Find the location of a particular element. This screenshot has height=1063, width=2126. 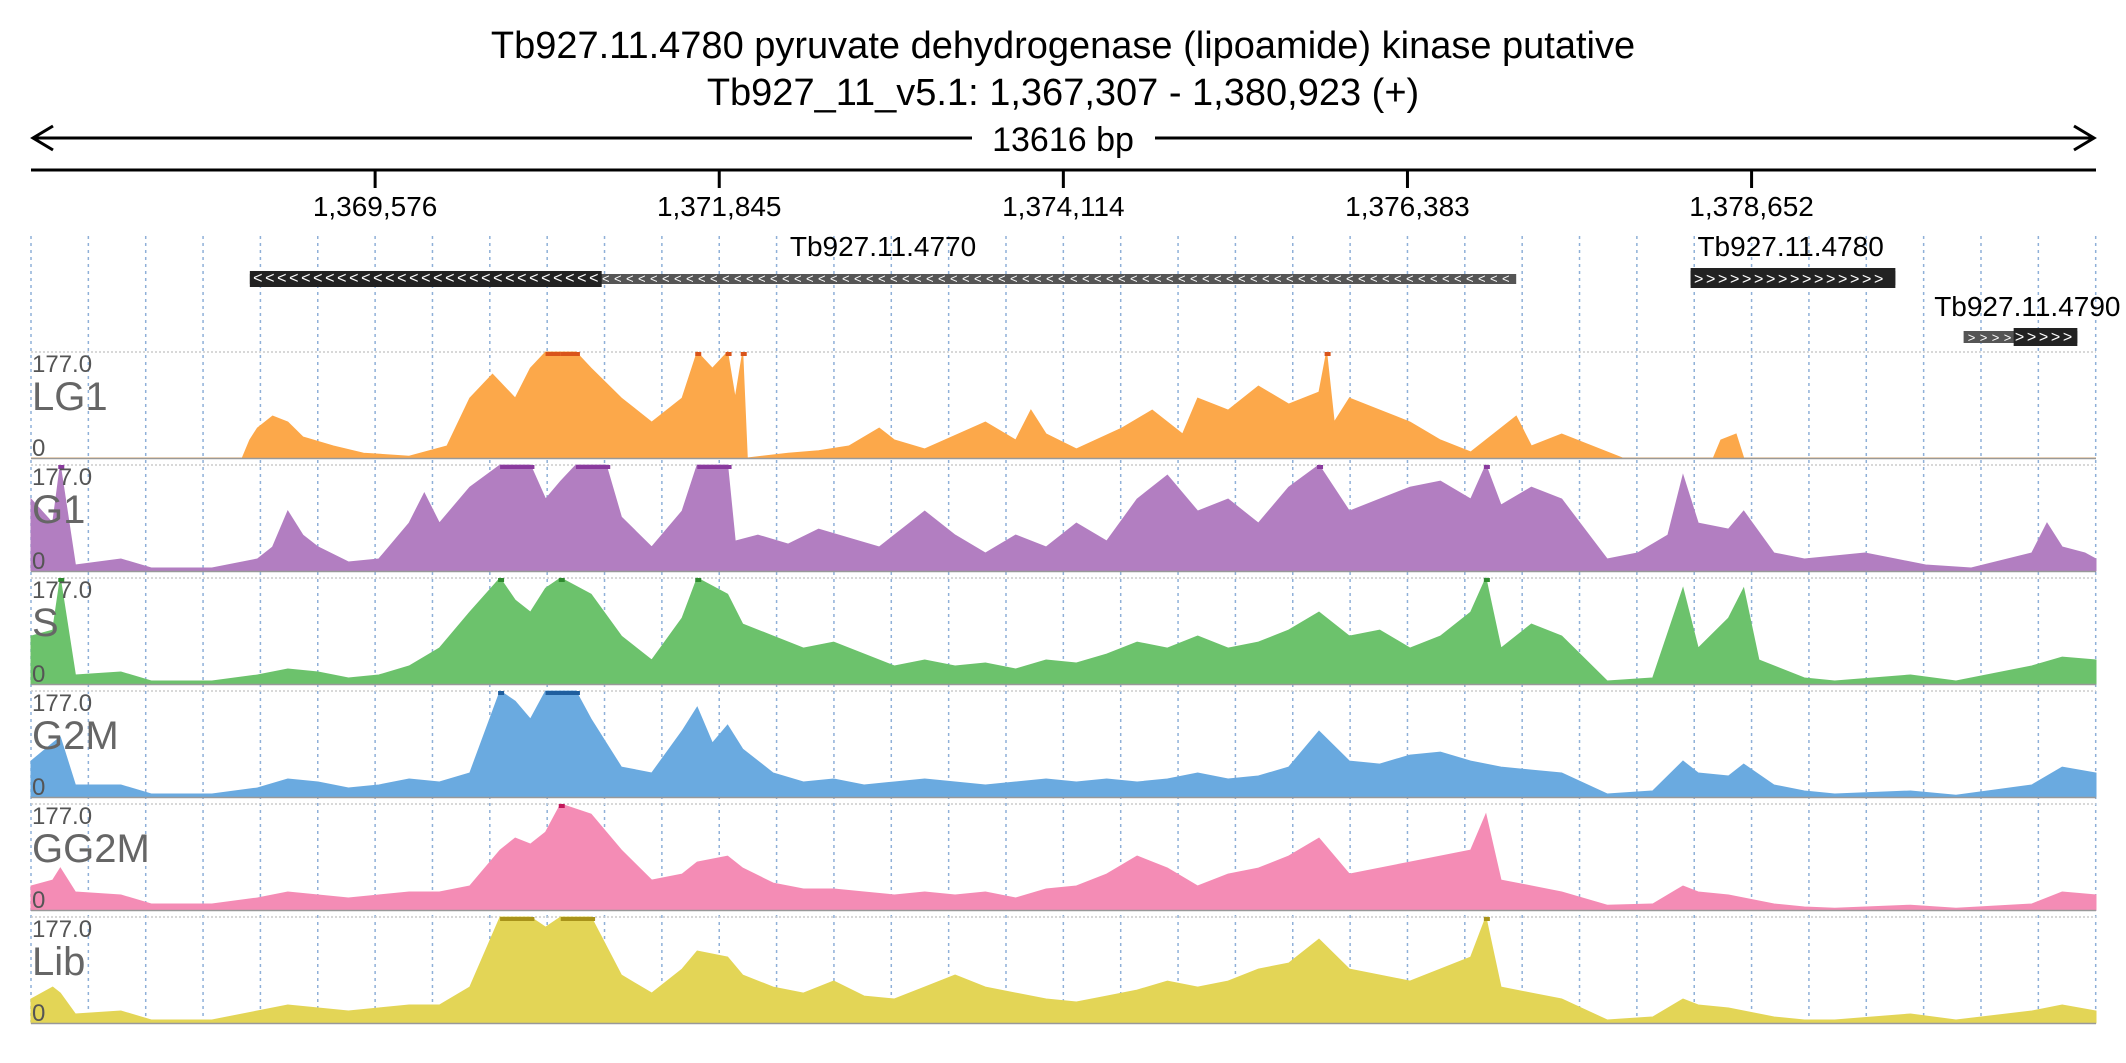

series-name: LG1 is located at coordinates (70, 397).